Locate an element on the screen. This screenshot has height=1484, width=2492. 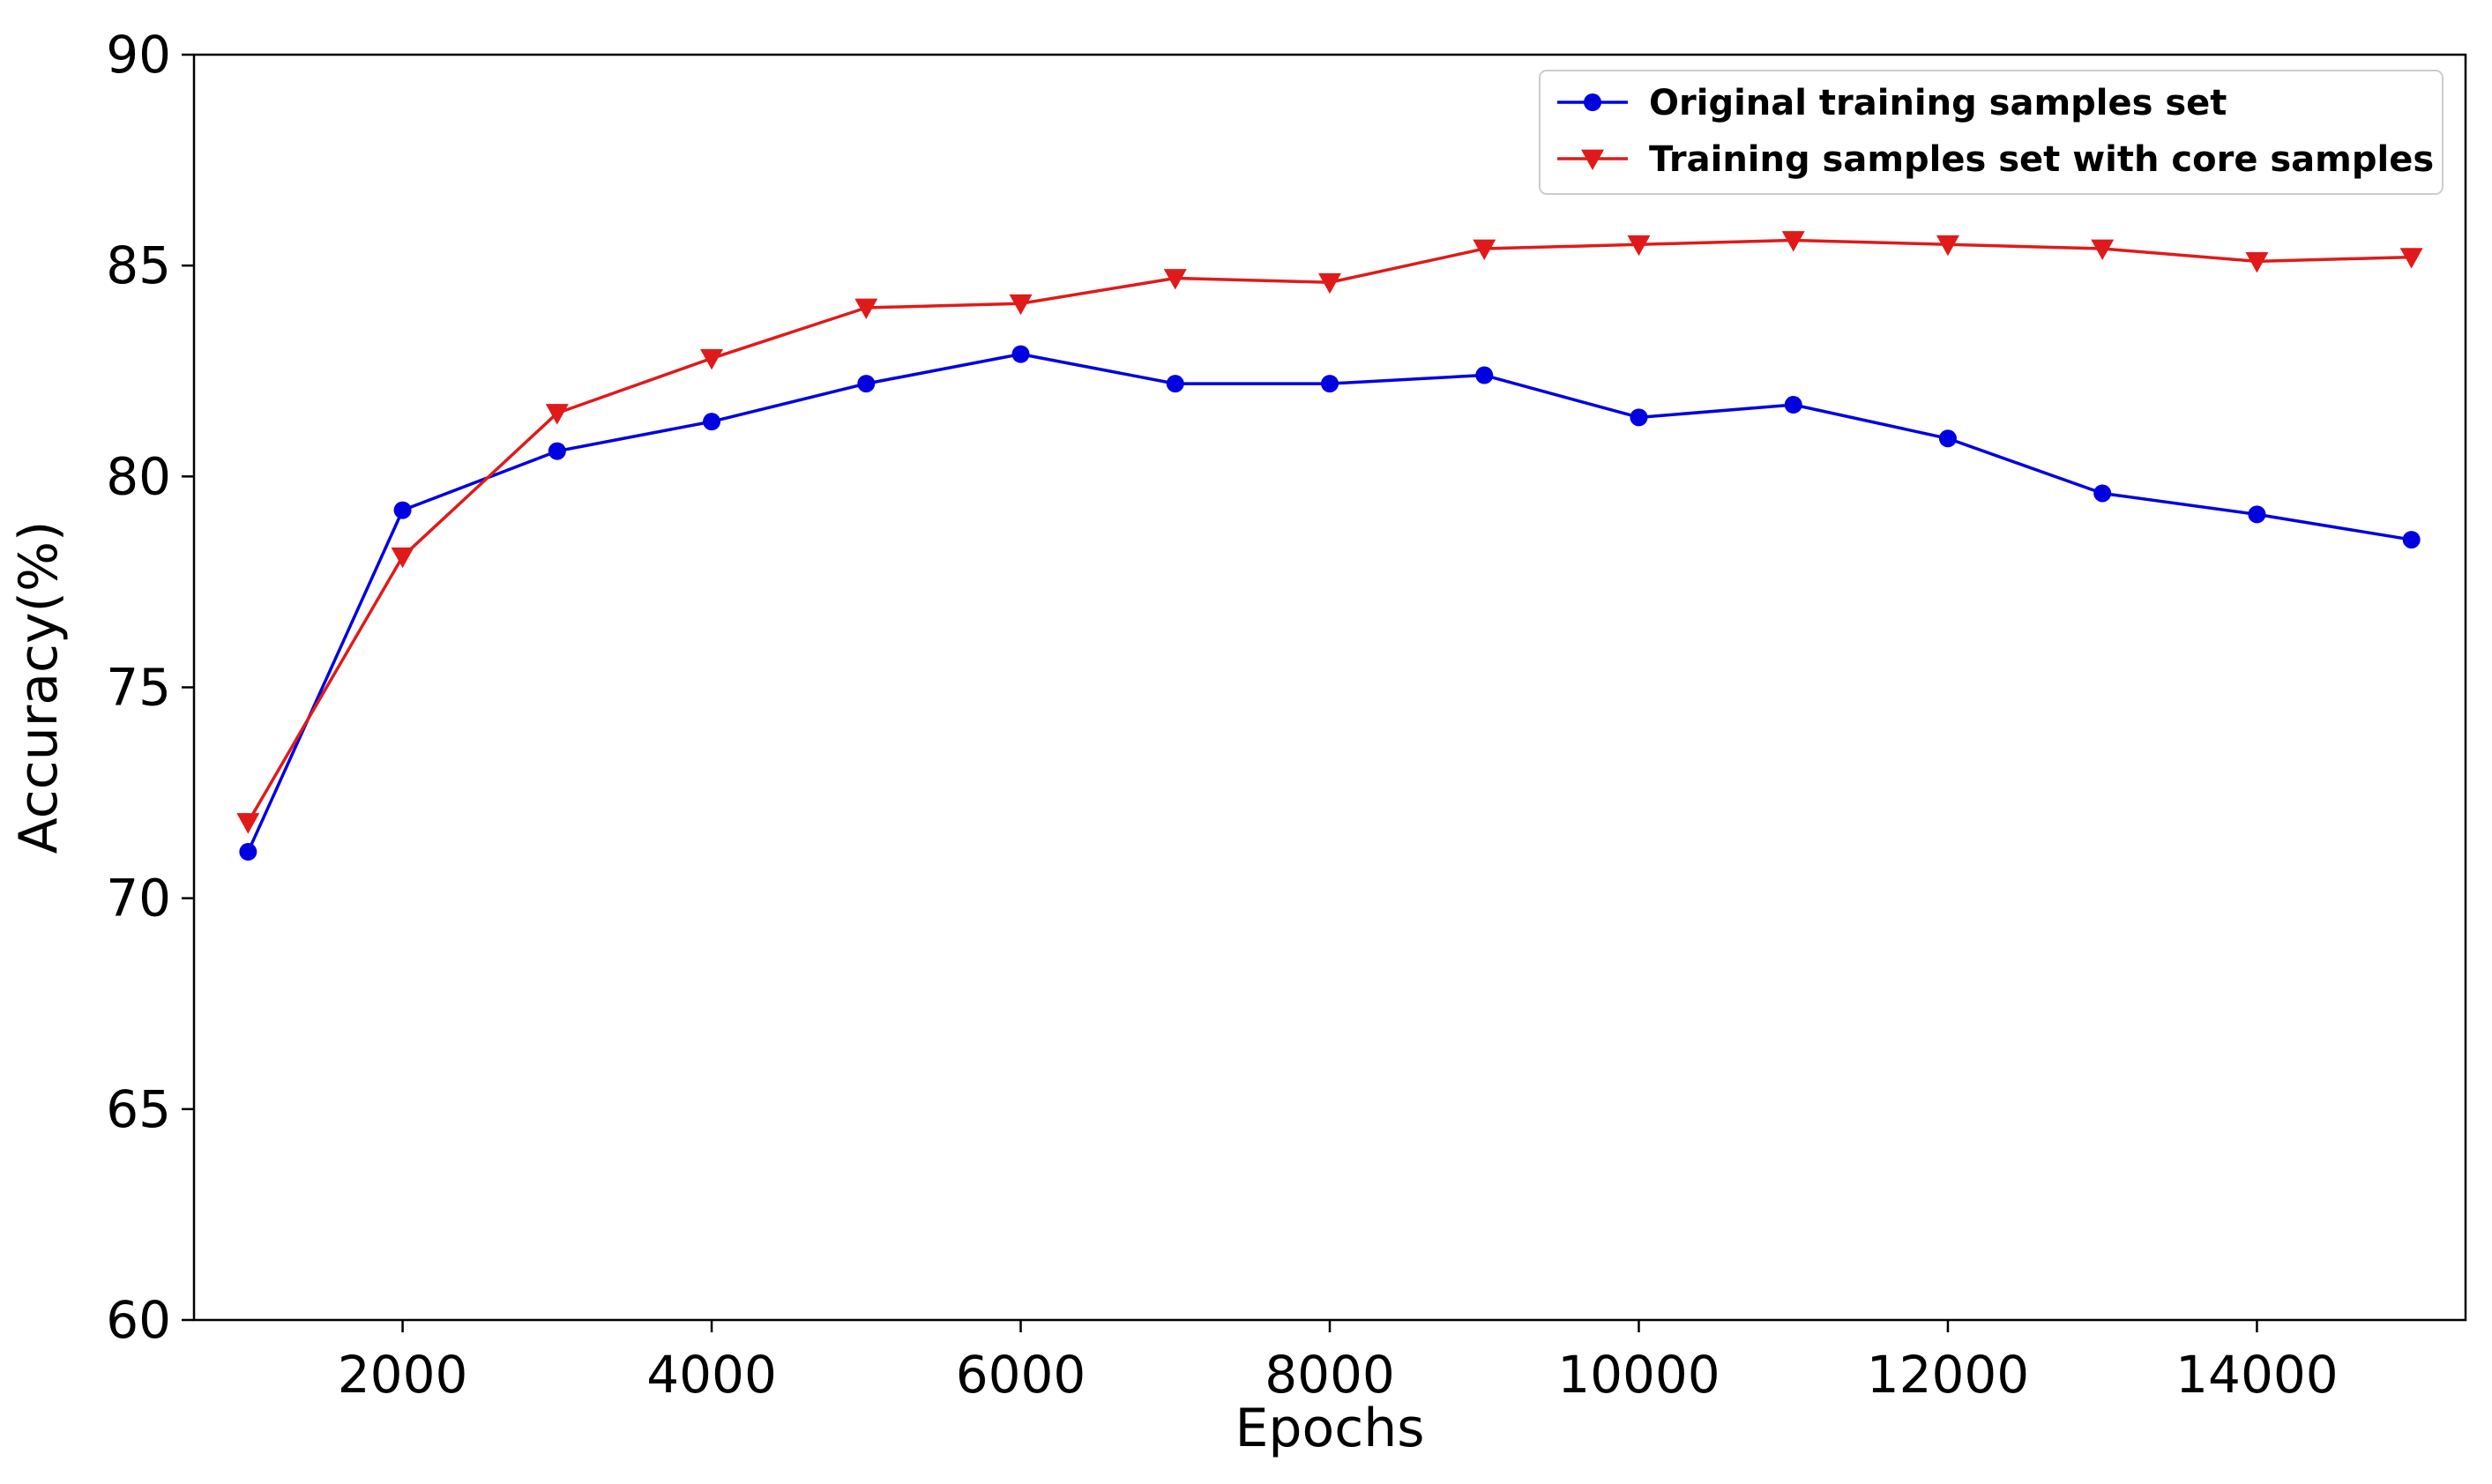
y-tick-label: 80 is located at coordinates (138, 476).